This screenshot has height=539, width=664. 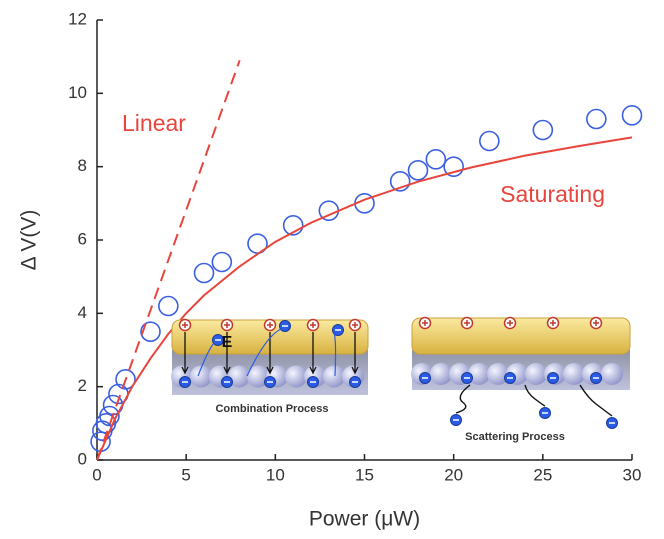 What do you see at coordinates (275, 474) in the screenshot?
I see `x-tick-label: 10` at bounding box center [275, 474].